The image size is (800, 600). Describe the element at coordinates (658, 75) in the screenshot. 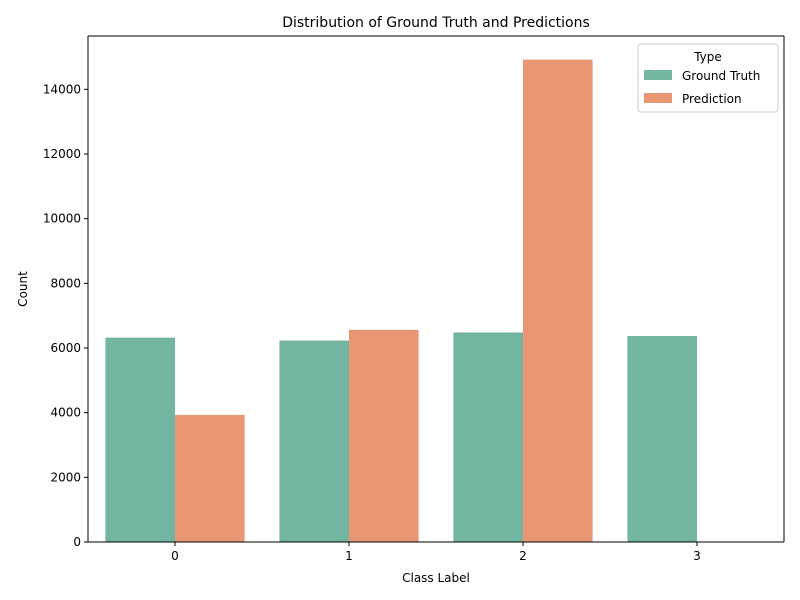

I see `legend-swatch-ground-truth` at that location.